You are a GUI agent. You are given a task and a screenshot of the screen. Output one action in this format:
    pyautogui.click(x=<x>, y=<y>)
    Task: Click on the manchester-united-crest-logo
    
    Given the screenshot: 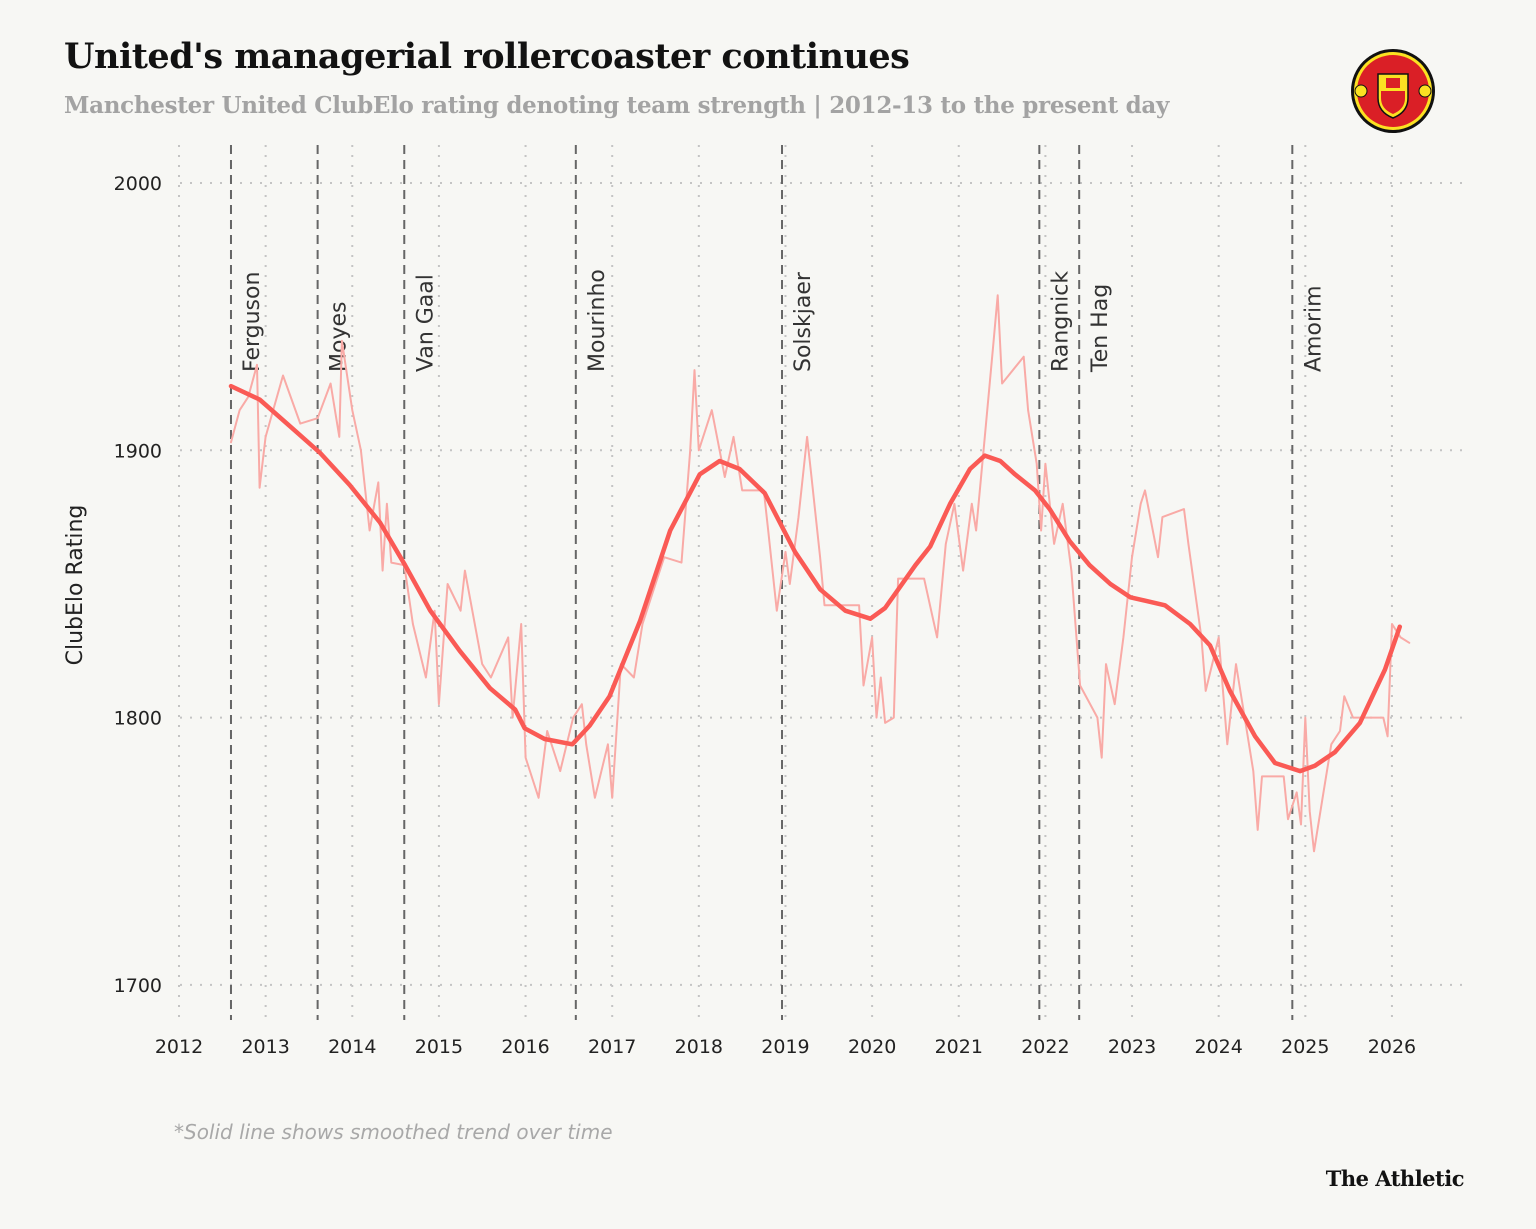 What is the action you would take?
    pyautogui.click(x=1393, y=91)
    